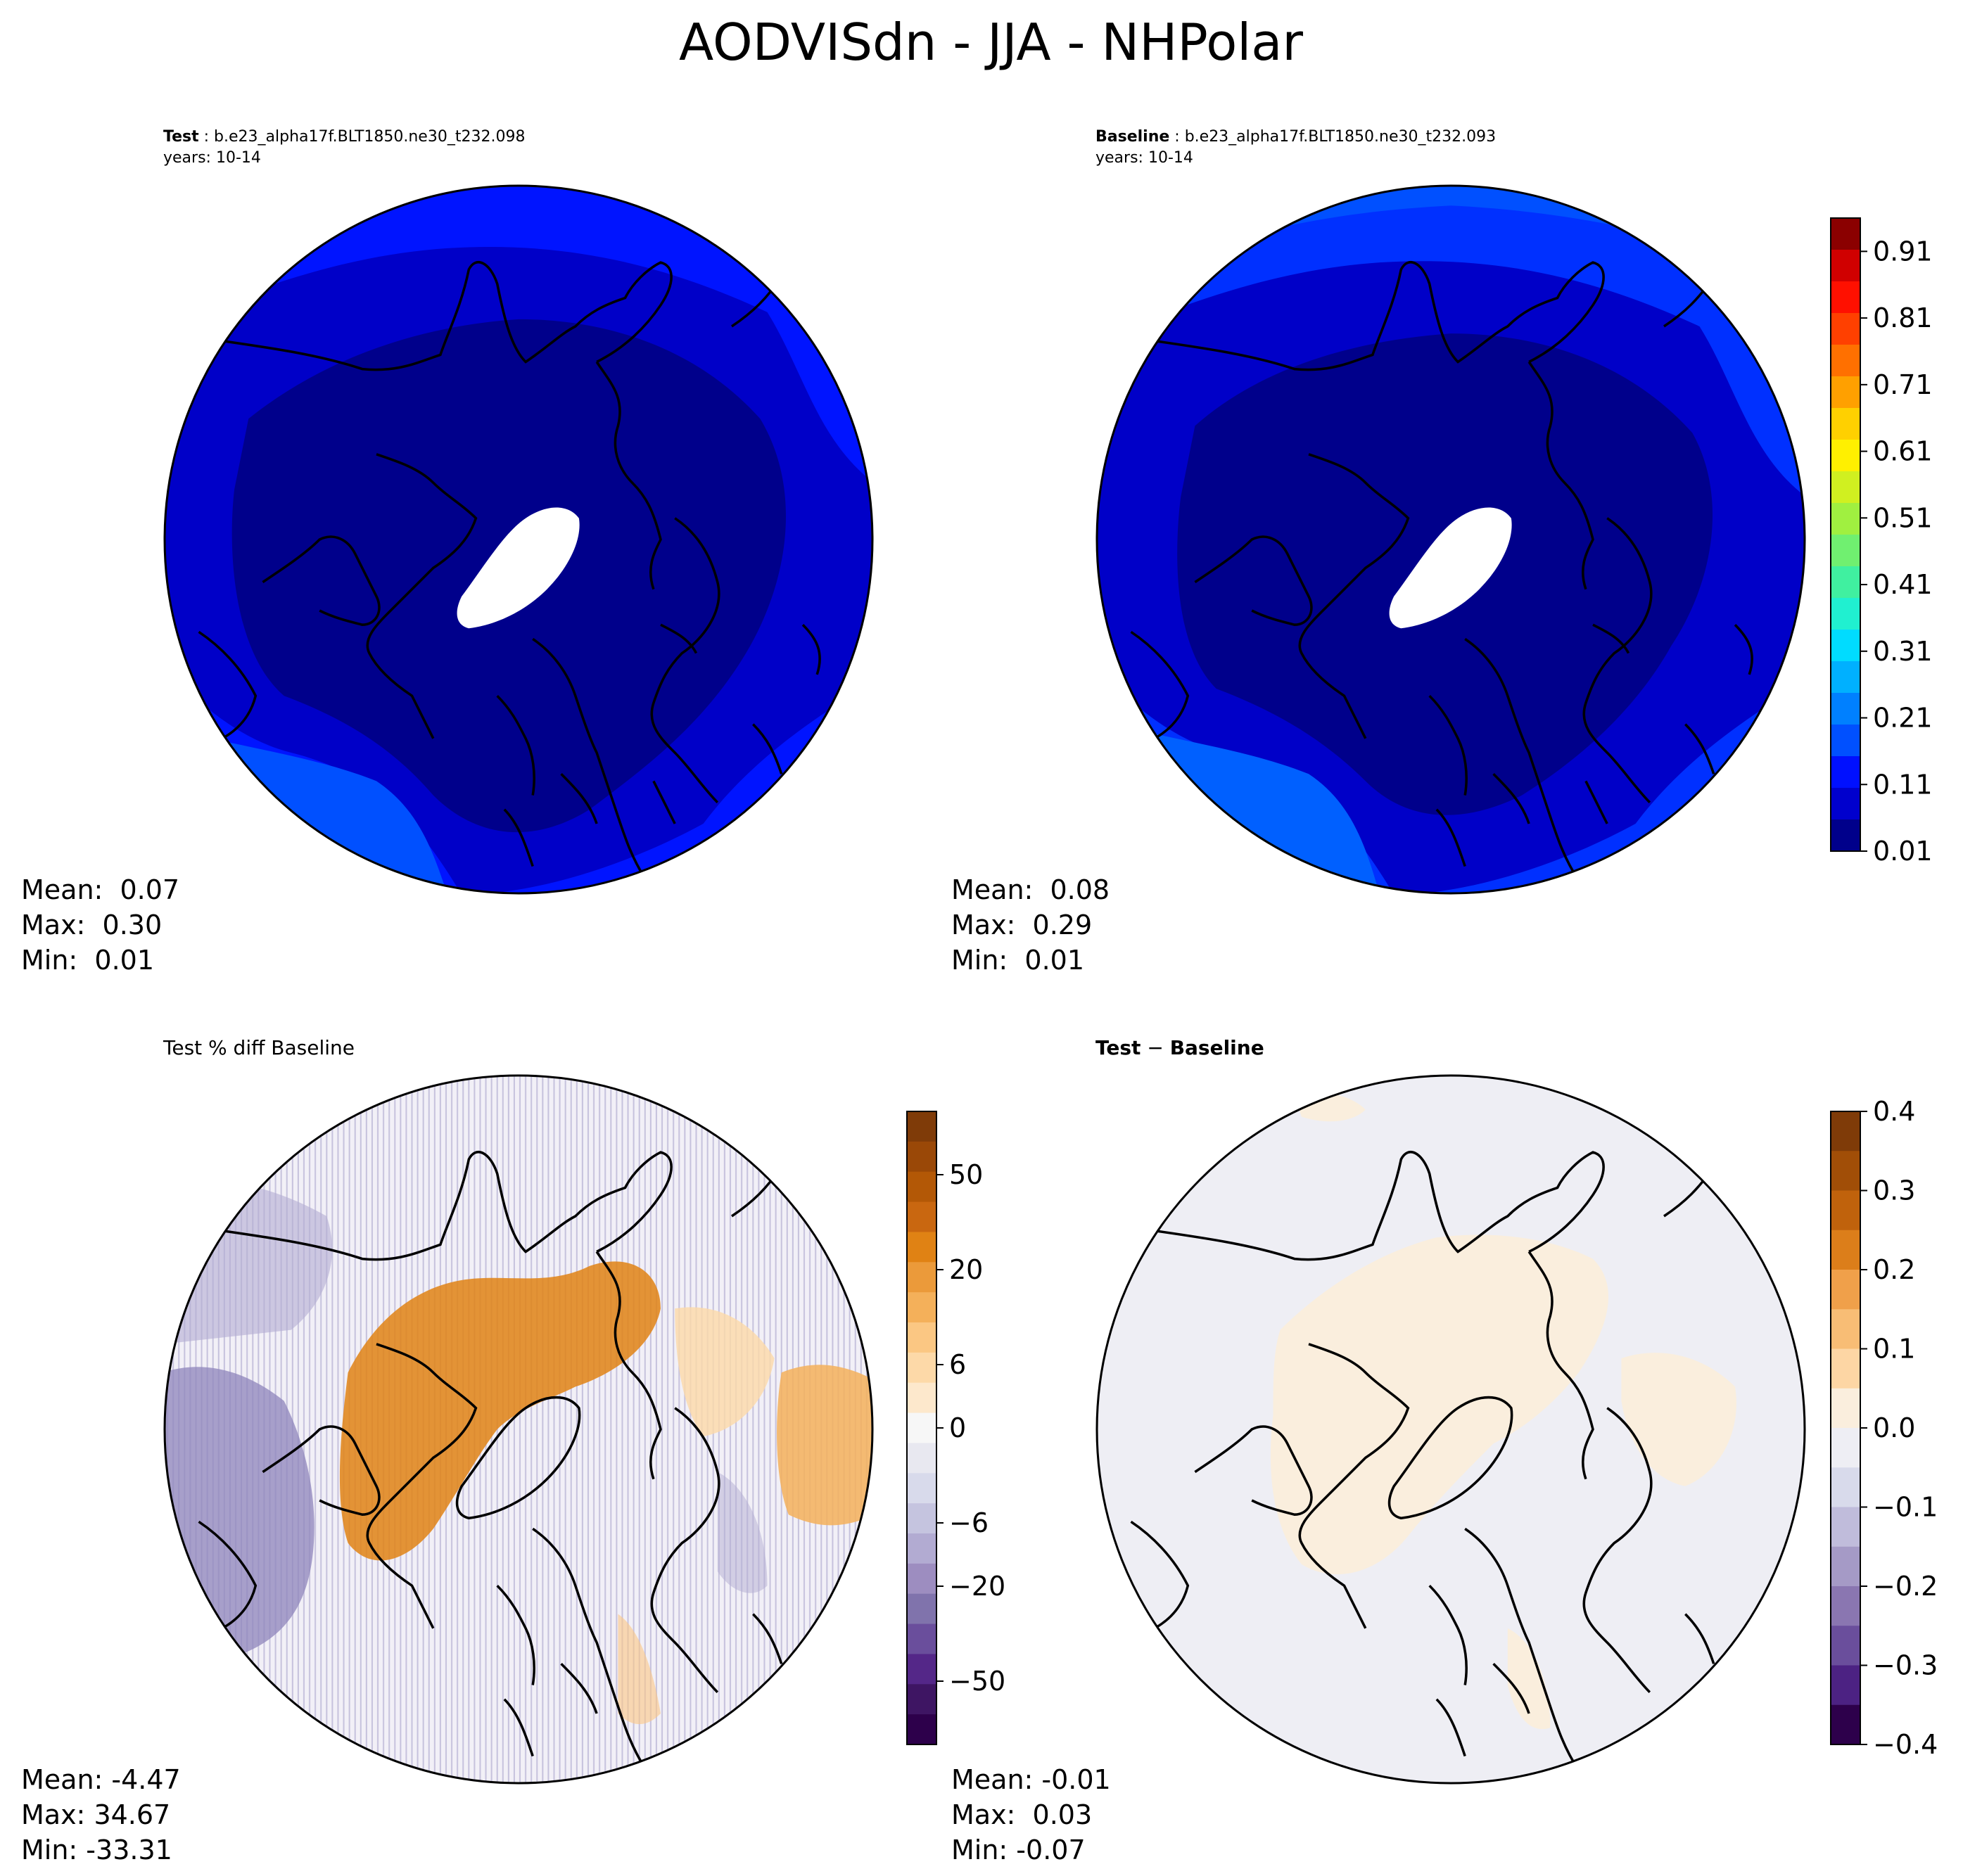 This screenshot has width=1982, height=1876. What do you see at coordinates (1903, 385) in the screenshot?
I see `top-colorbar-tick-label: 0.71` at bounding box center [1903, 385].